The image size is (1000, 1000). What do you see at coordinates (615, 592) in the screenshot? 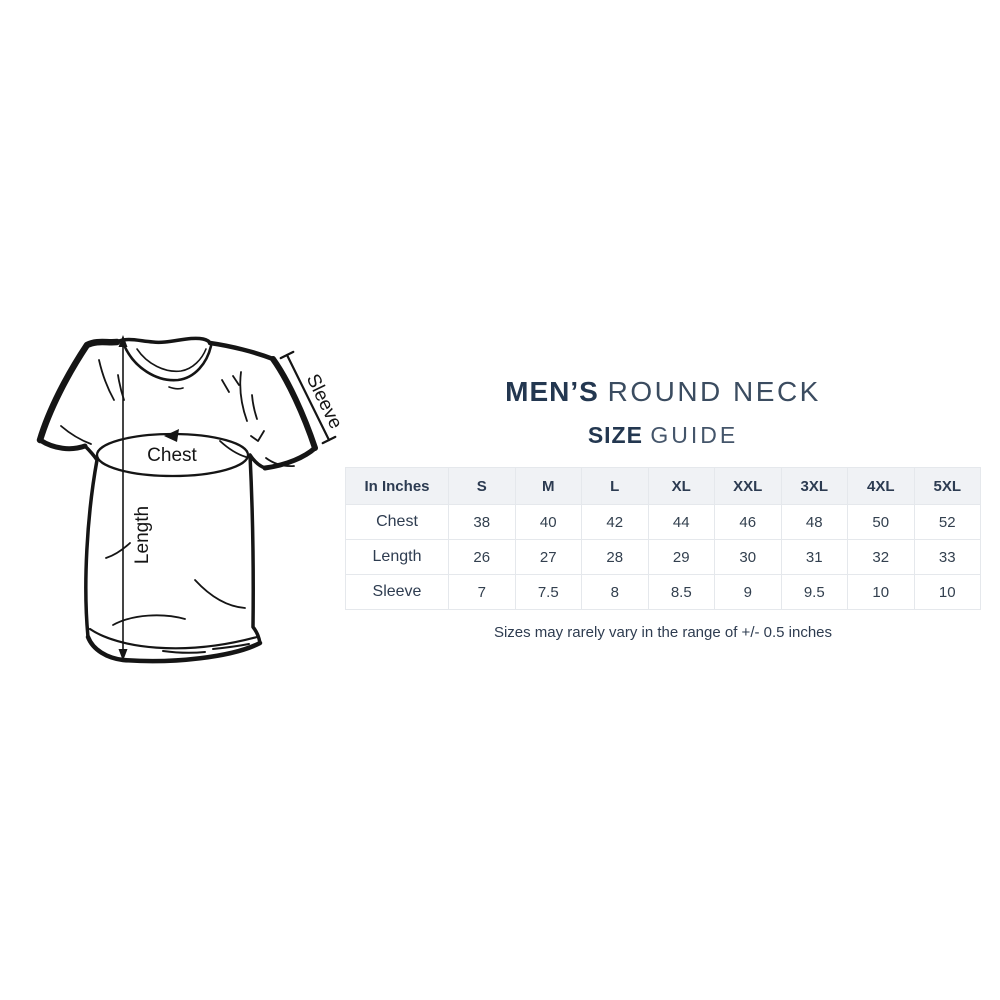
I see `cell-sleeve-l: 8` at bounding box center [615, 592].